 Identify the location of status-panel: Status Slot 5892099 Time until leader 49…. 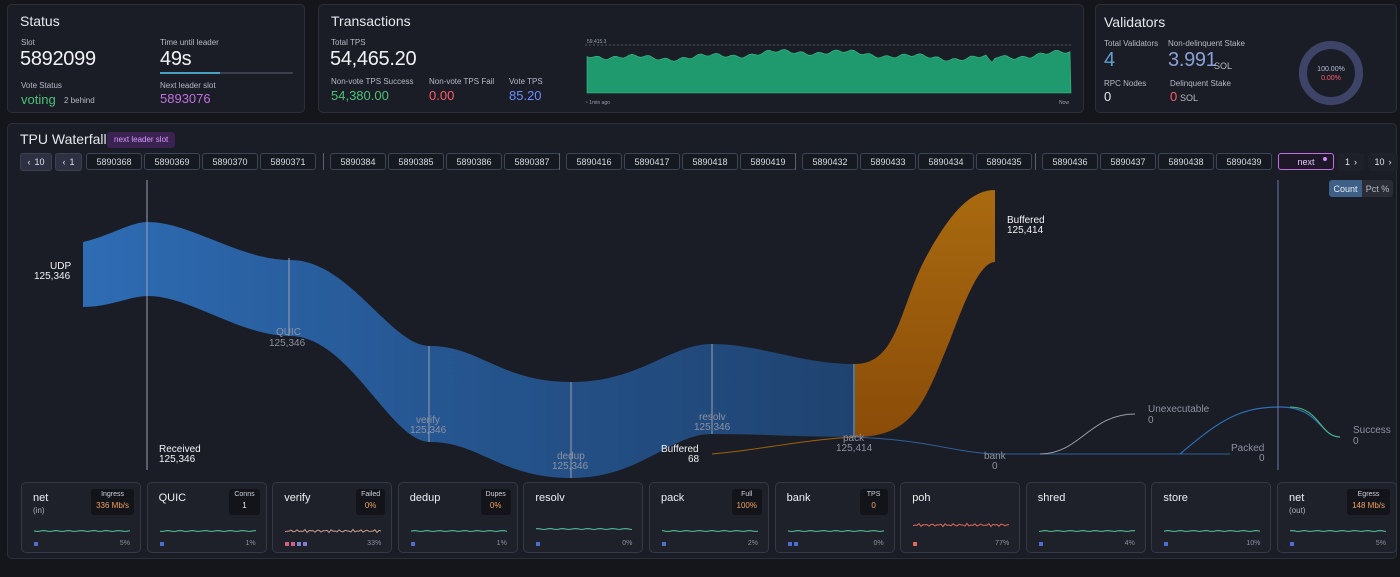
(156, 58).